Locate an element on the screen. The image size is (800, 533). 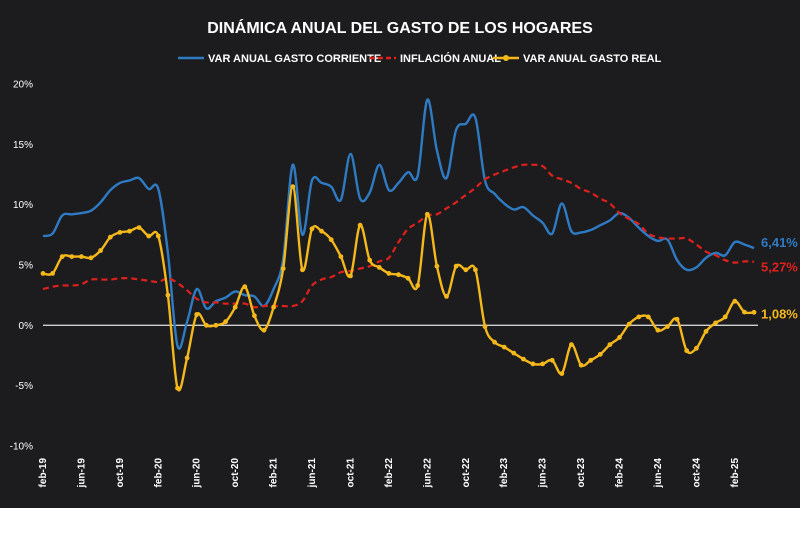
y-tick-label: 10% is located at coordinates (23, 205).